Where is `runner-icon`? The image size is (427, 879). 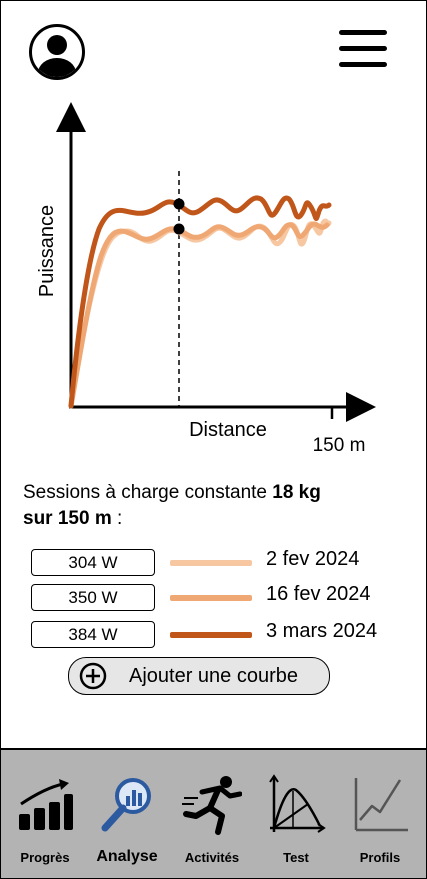 runner-icon is located at coordinates (212, 805).